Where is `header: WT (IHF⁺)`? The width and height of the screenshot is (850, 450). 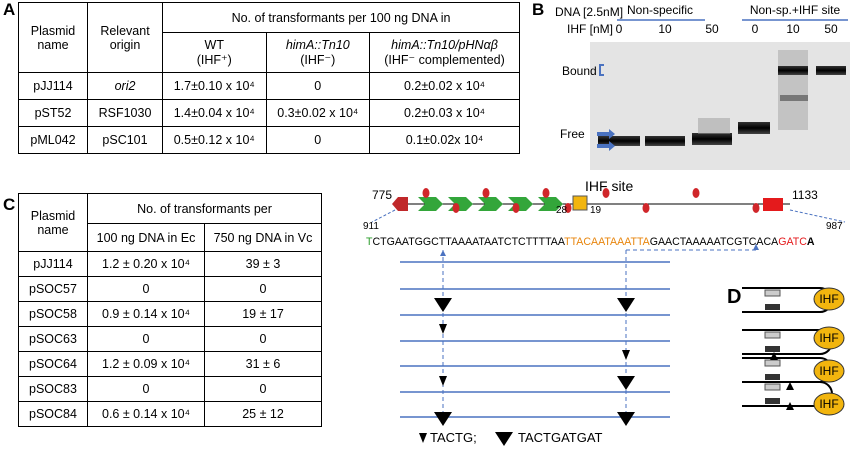 header: WT (IHF⁺) is located at coordinates (214, 52).